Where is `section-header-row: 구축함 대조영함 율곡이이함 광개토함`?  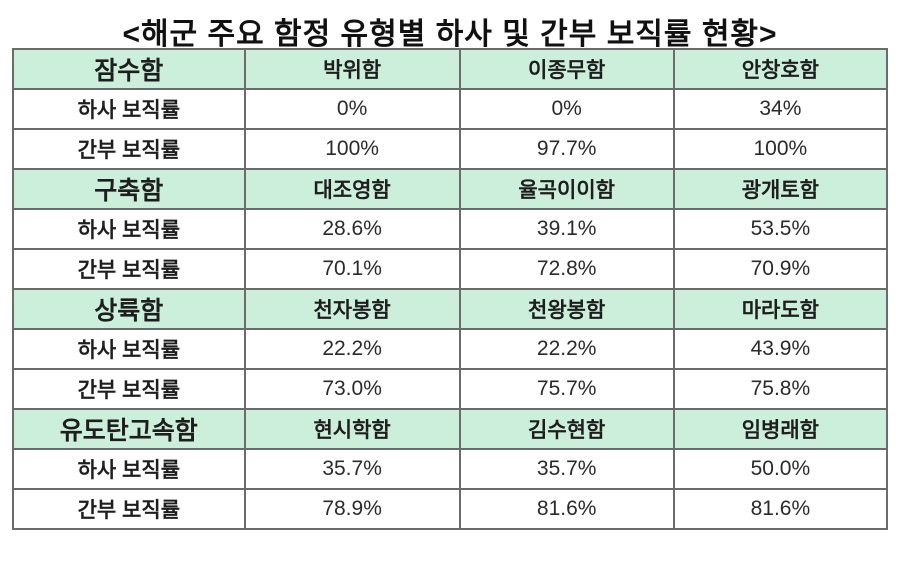 section-header-row: 구축함 대조영함 율곡이이함 광개토함 is located at coordinates (450, 189).